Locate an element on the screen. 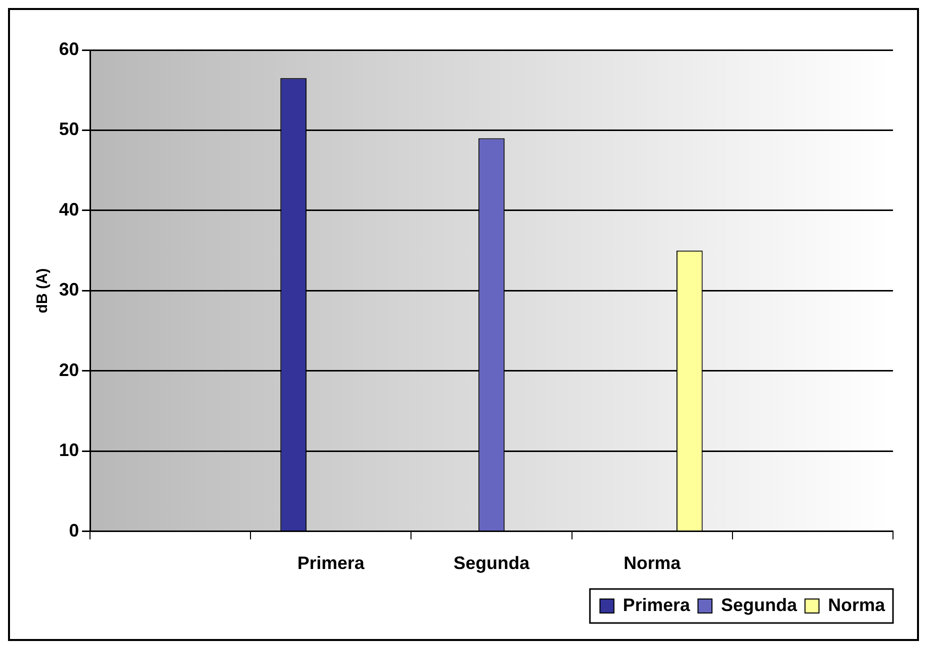 The image size is (927, 649). y-tick-label: 60 is located at coordinates (69, 48).